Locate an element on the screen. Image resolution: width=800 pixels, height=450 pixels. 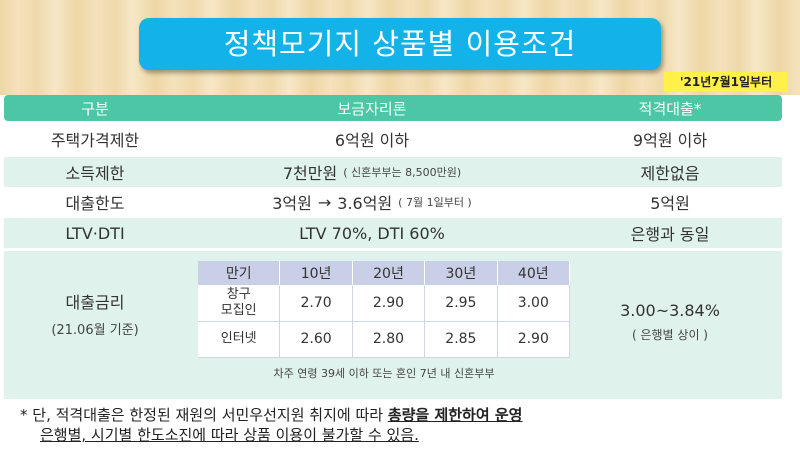
right-arrow-icon: → is located at coordinates (324, 202).